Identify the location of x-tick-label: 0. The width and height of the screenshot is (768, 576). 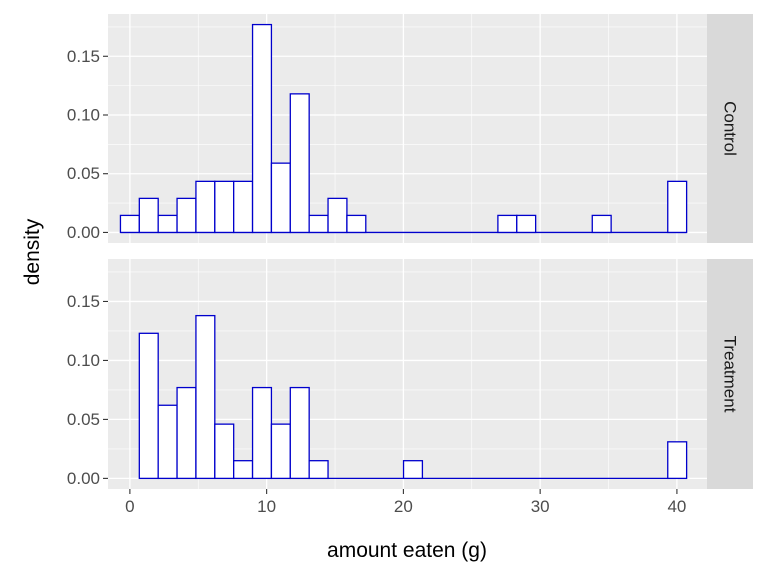
(129, 506).